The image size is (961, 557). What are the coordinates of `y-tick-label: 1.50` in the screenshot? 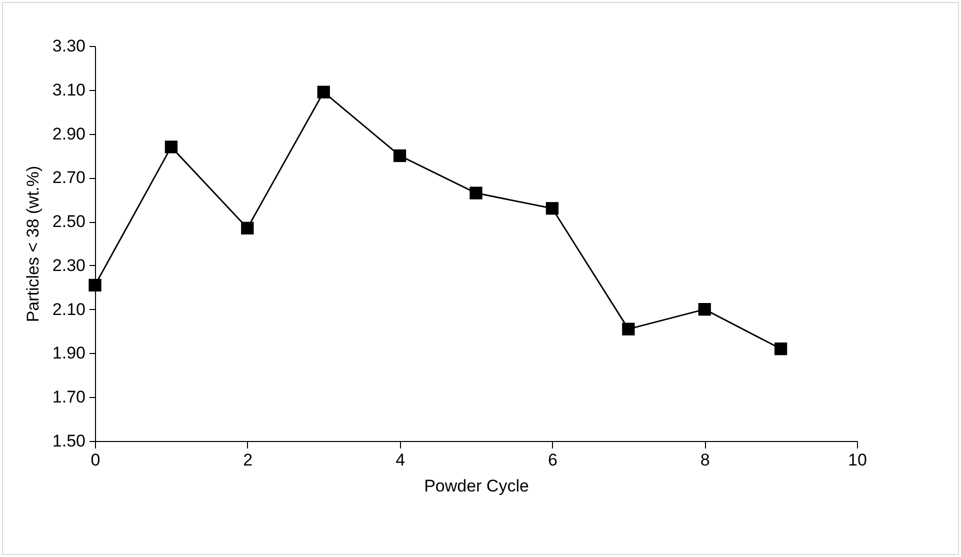 It's located at (69, 441).